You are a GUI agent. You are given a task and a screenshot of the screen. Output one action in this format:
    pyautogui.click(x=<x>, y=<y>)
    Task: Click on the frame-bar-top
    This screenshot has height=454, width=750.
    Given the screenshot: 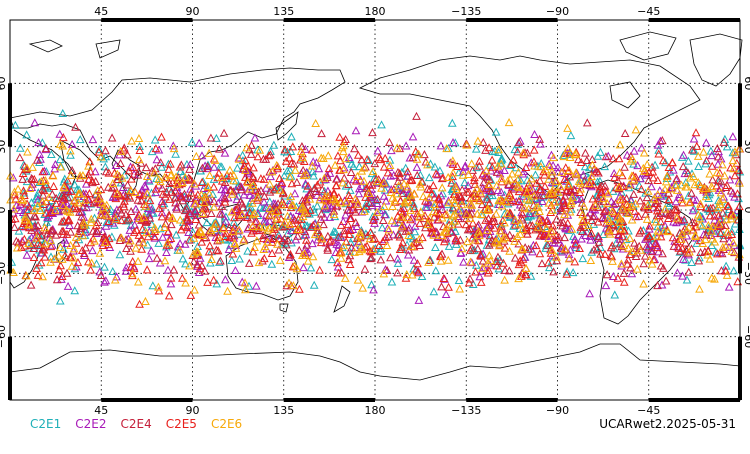 What is the action you would take?
    pyautogui.click(x=147, y=20)
    